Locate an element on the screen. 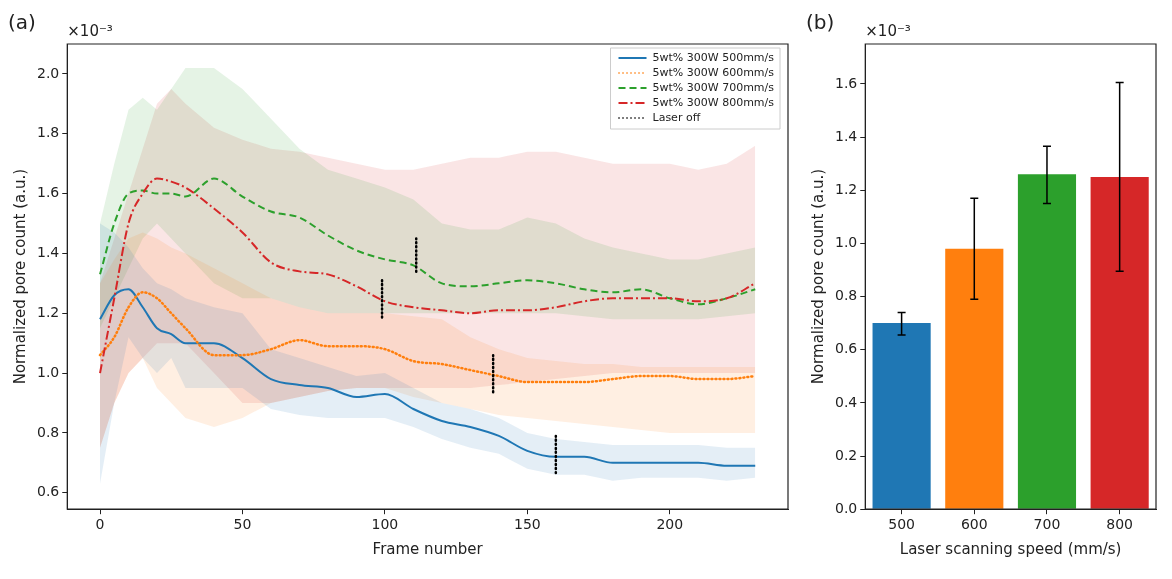 Image resolution: width=1172 pixels, height=579 pixels. x-tick-label: 600 is located at coordinates (974, 524).